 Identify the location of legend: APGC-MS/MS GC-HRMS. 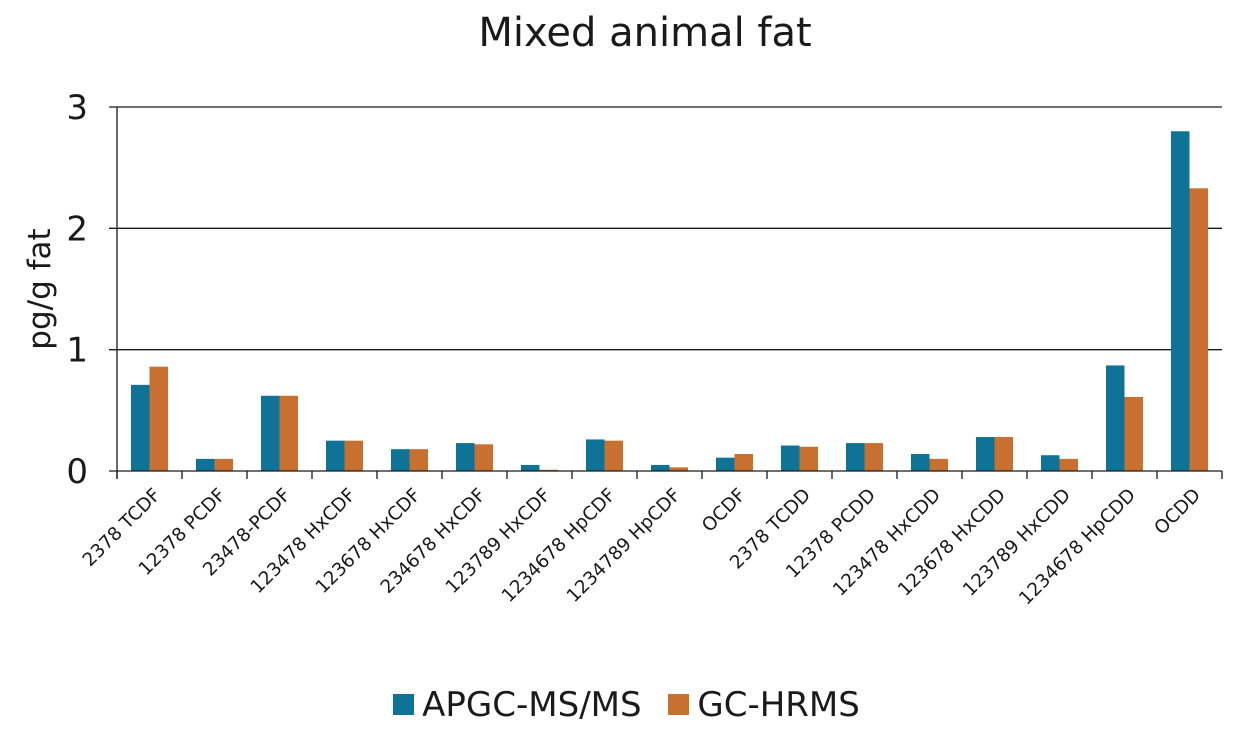
(626, 704).